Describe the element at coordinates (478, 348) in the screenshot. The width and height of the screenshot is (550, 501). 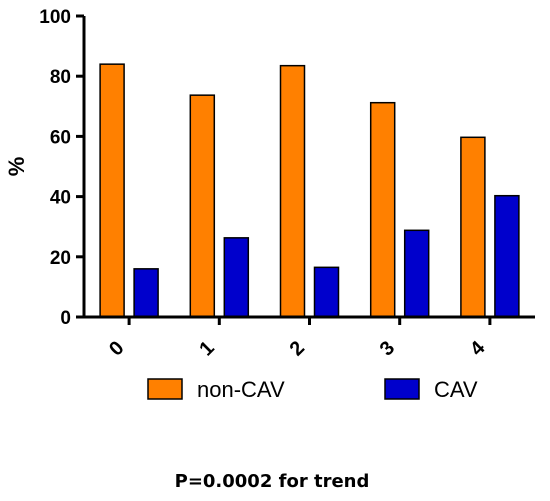
I see `x-tick-label: 4` at that location.